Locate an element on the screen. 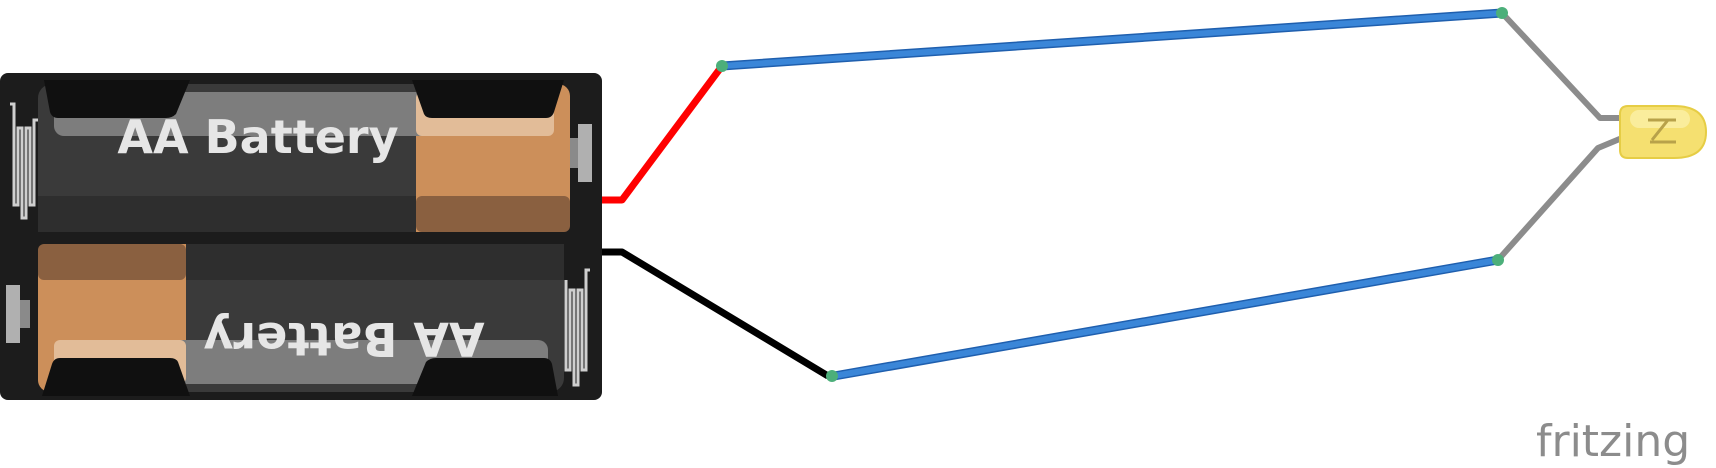  endpoint-led-anode is located at coordinates (1502, 13).